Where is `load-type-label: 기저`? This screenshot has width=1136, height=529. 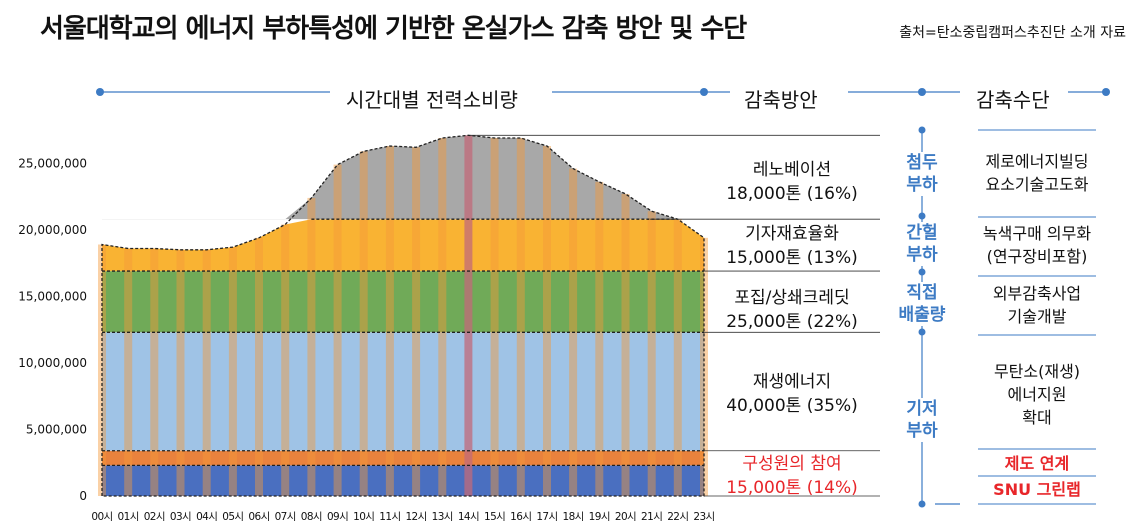
load-type-label: 기저 is located at coordinates (922, 409).